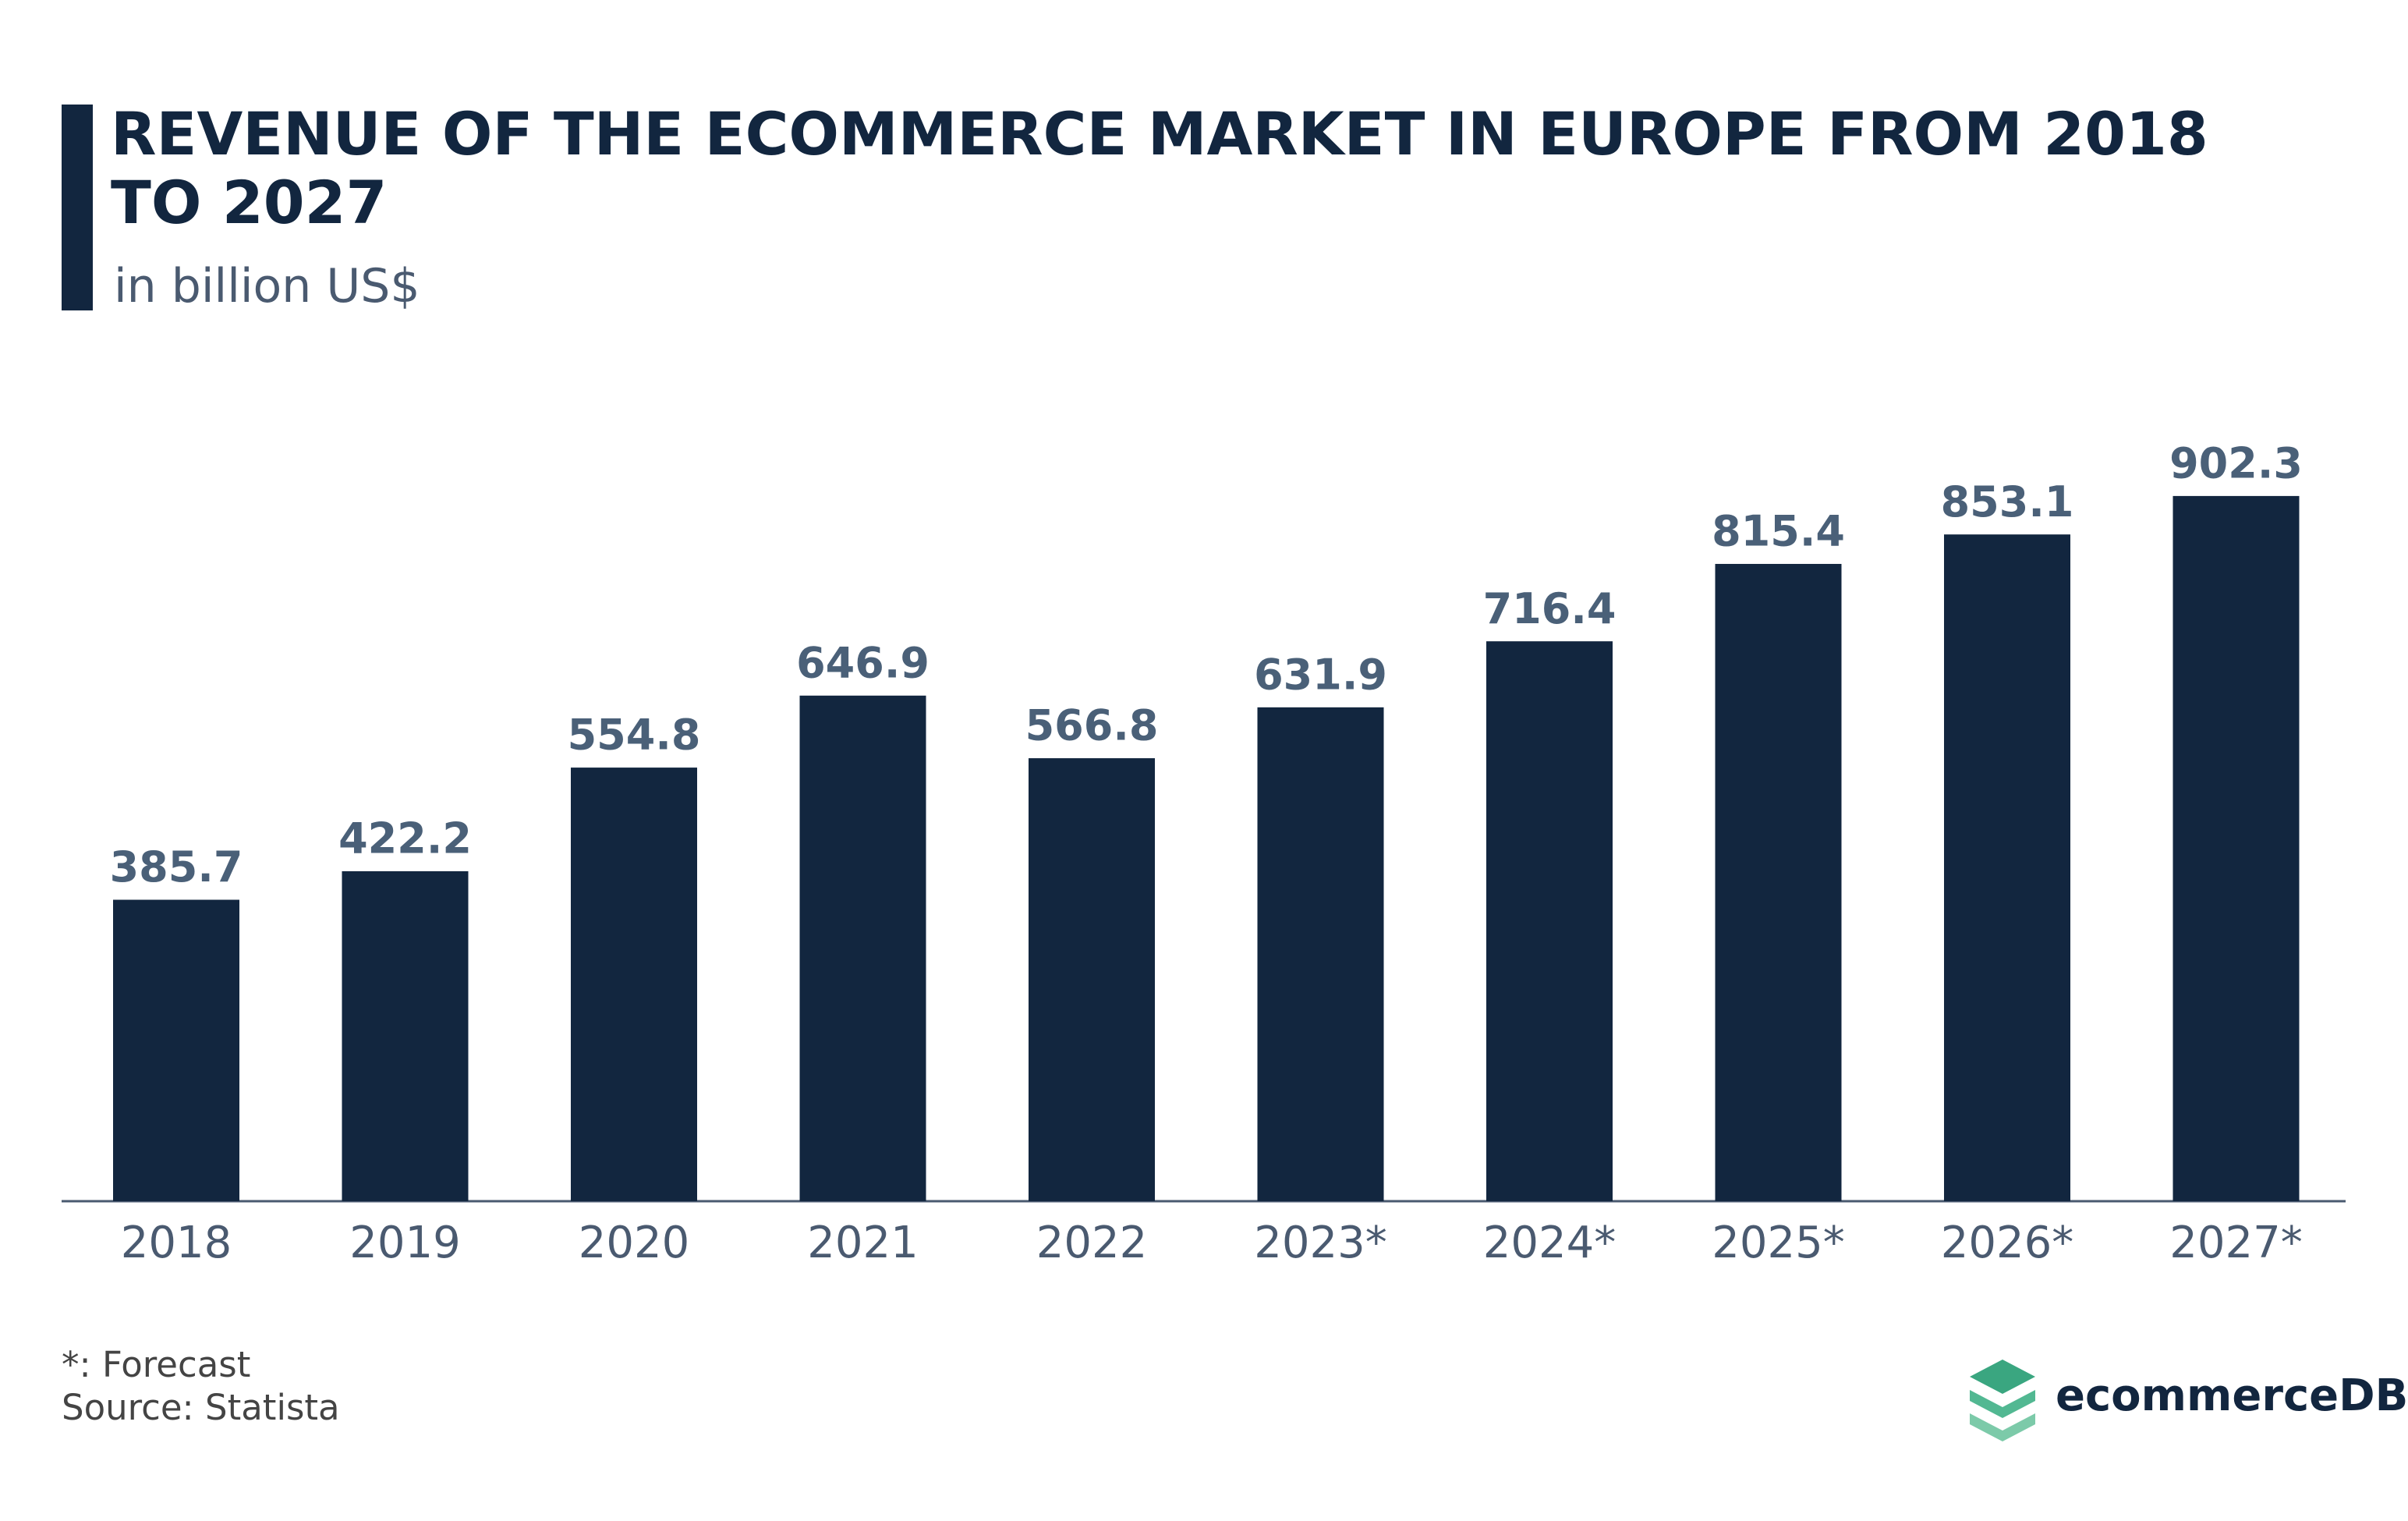 The height and width of the screenshot is (1521, 2408). I want to click on value-label: 646.9, so click(863, 663).